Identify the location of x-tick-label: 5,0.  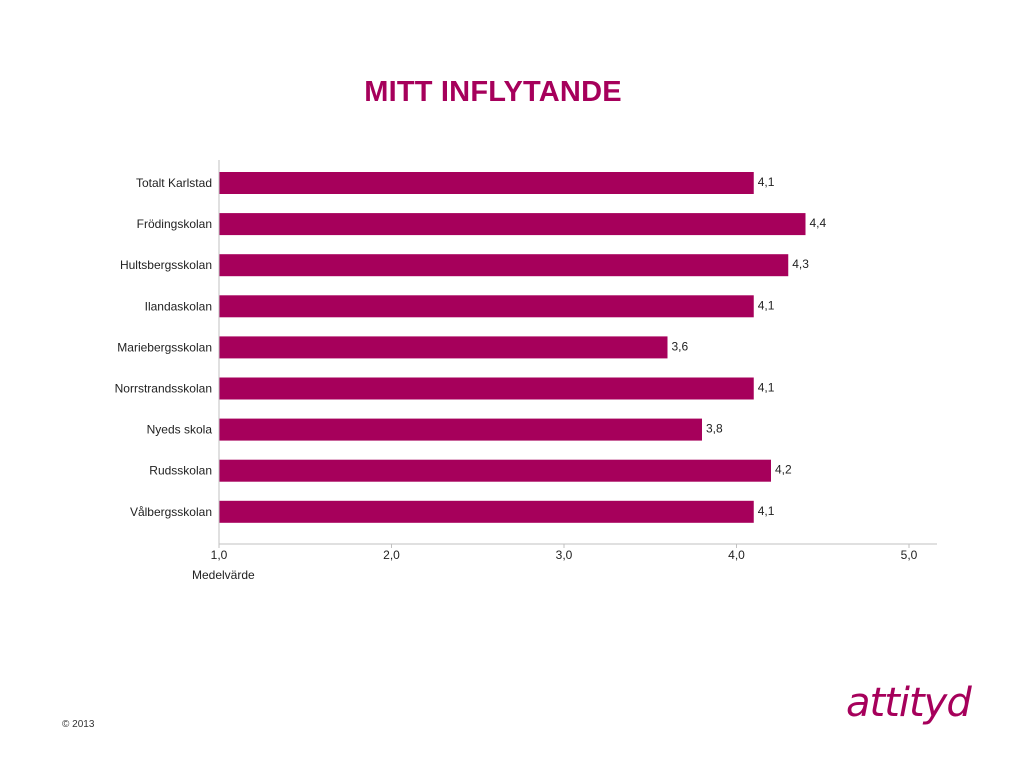
(909, 555).